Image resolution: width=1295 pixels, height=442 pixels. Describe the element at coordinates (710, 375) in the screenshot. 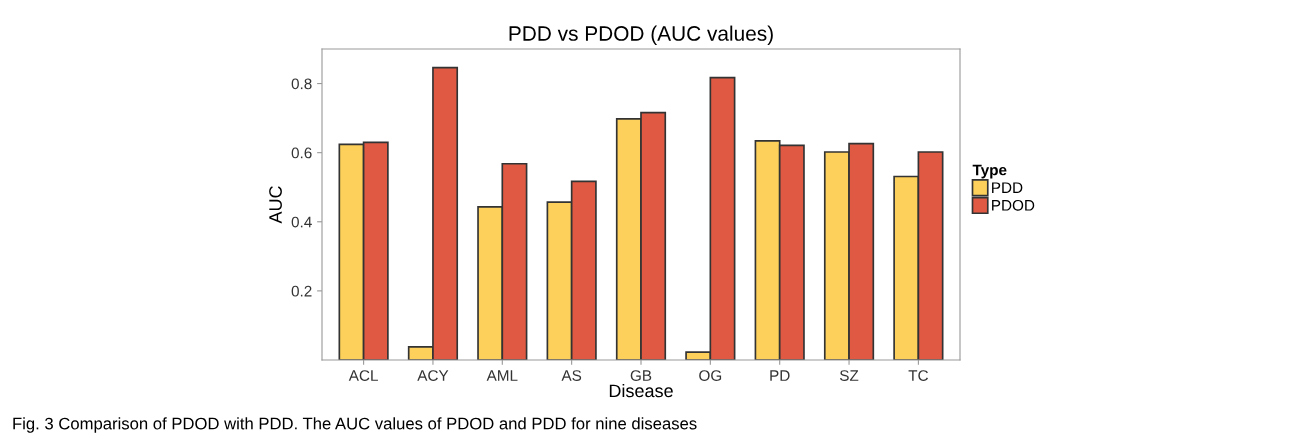

I see `x-tick-label: OG` at that location.